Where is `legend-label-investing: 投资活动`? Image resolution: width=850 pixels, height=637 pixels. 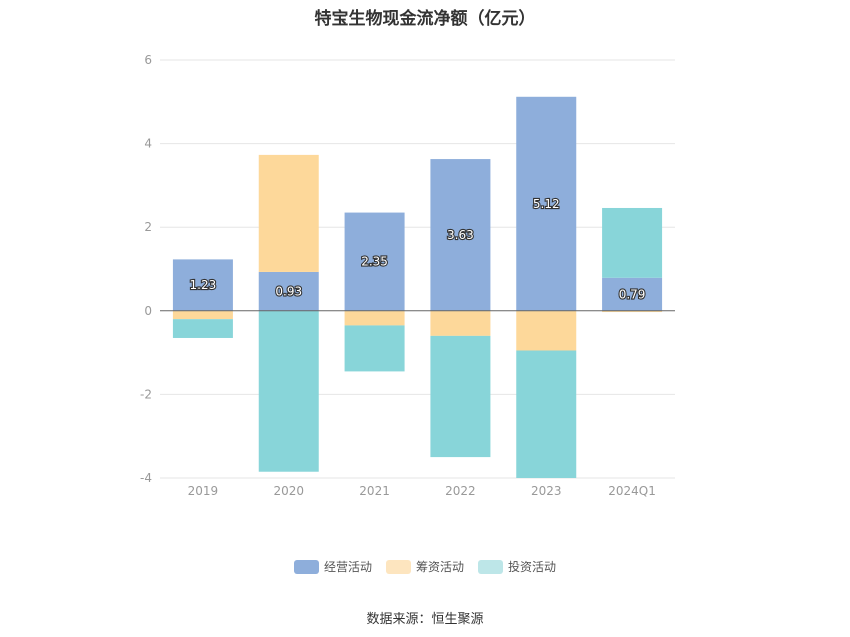
legend-label-investing: 投资活动 is located at coordinates (532, 567).